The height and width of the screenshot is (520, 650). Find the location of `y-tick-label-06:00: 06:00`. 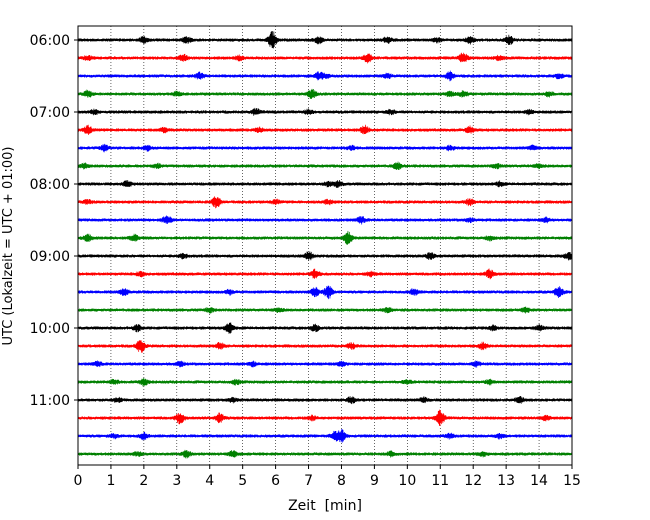

y-tick-label-06:00: 06:00 is located at coordinates (50, 41).